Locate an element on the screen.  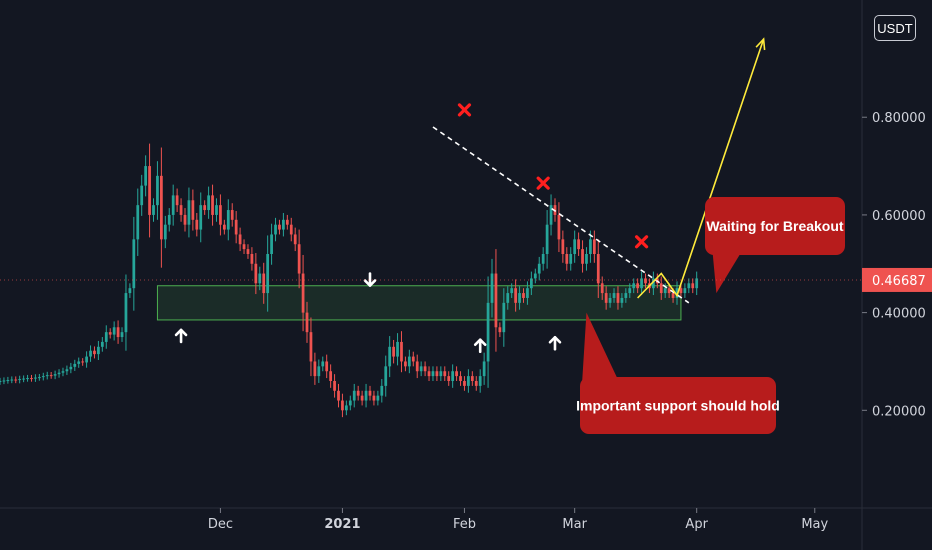
callout-box is located at coordinates (678, 405).